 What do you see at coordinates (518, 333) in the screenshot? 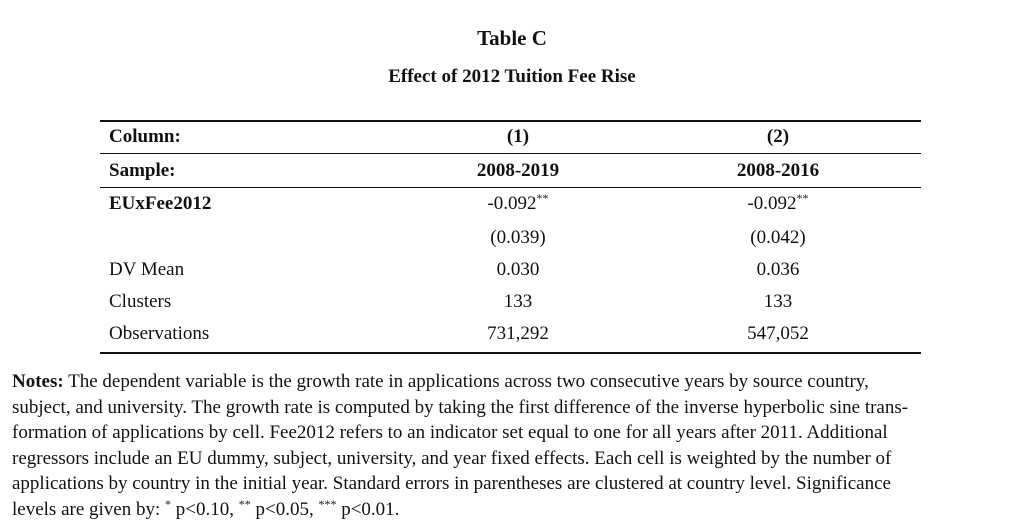
I see `observations-value-1: 731,292` at bounding box center [518, 333].